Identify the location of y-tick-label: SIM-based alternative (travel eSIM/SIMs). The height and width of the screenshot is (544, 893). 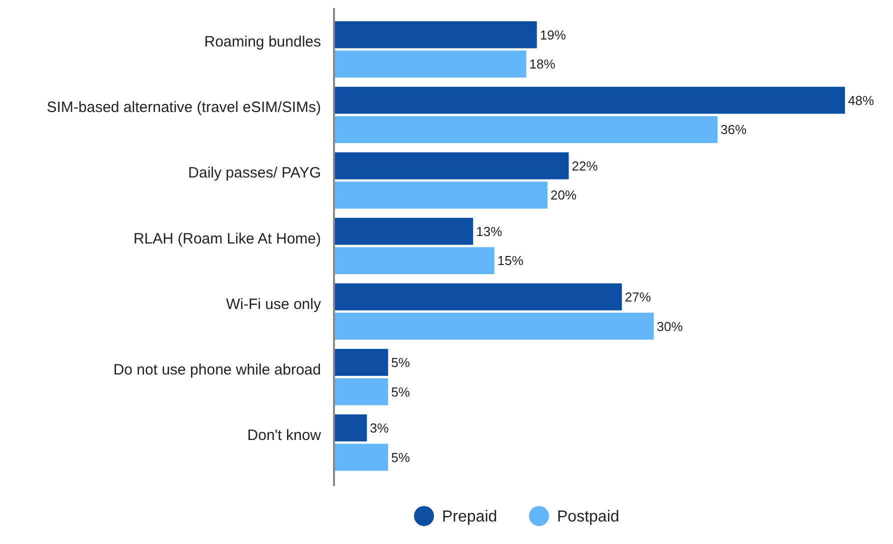
(183, 107).